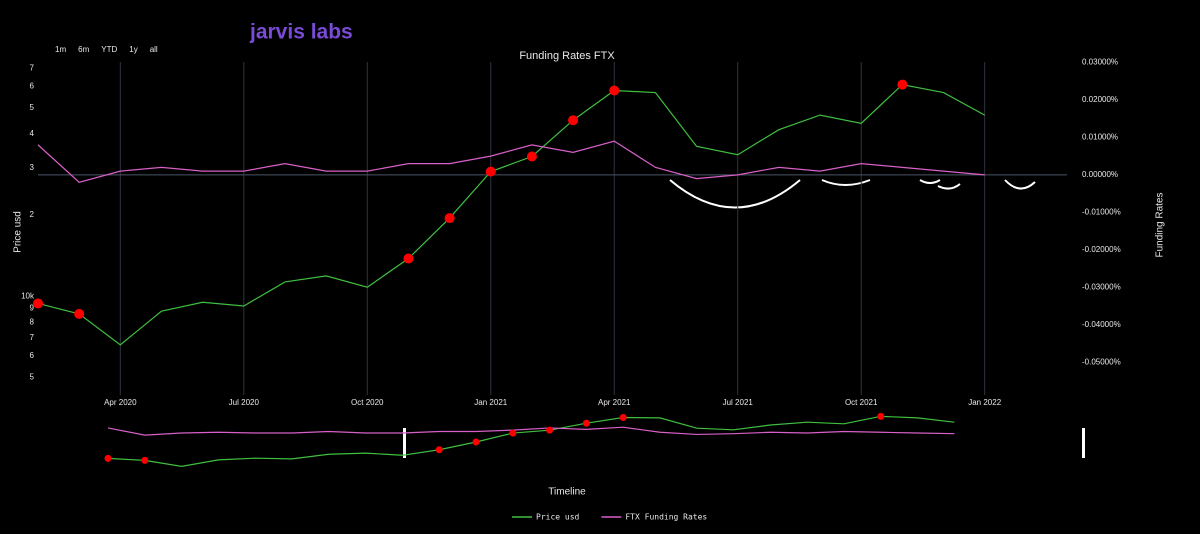 The height and width of the screenshot is (534, 1200). Describe the element at coordinates (244, 402) in the screenshot. I see `x-tick-label: Jul 2020` at that location.